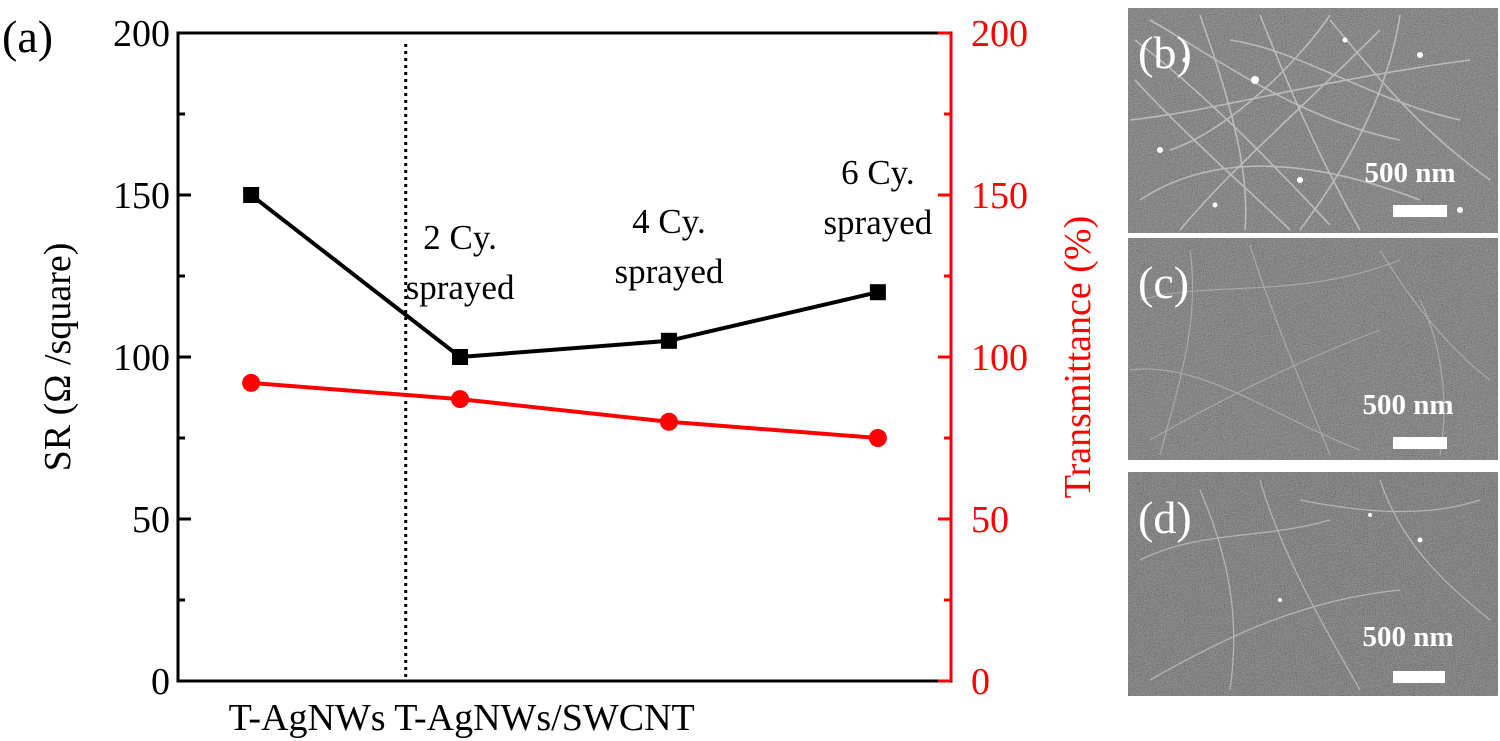  Describe the element at coordinates (999, 196) in the screenshot. I see `right-tick-label: 150` at that location.